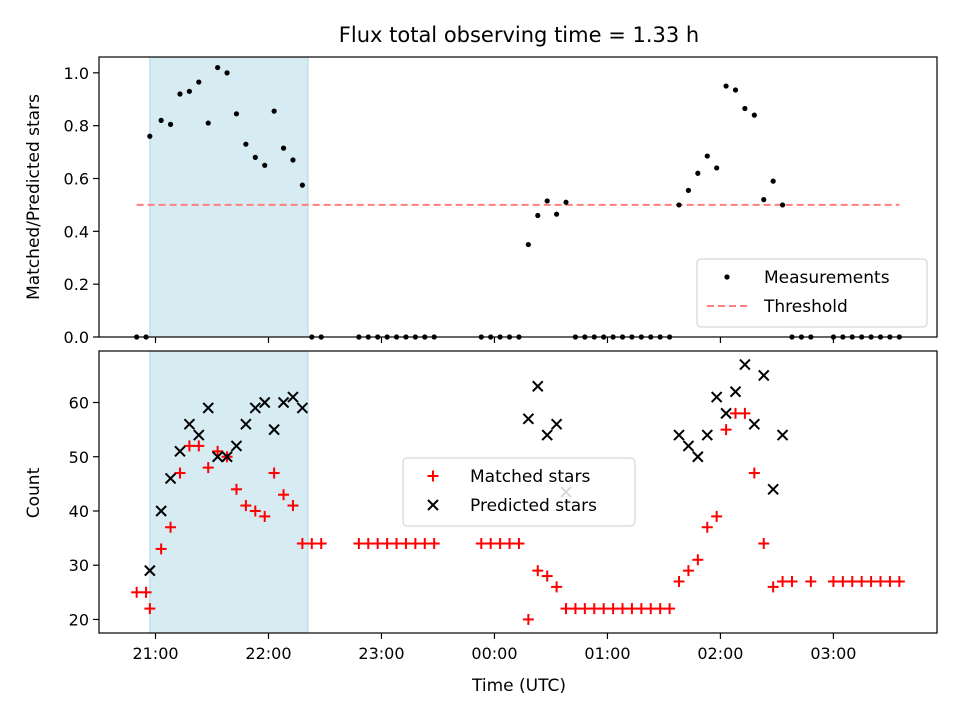 This screenshot has height=720, width=960. I want to click on x-tick-label: 03:00, so click(833, 653).